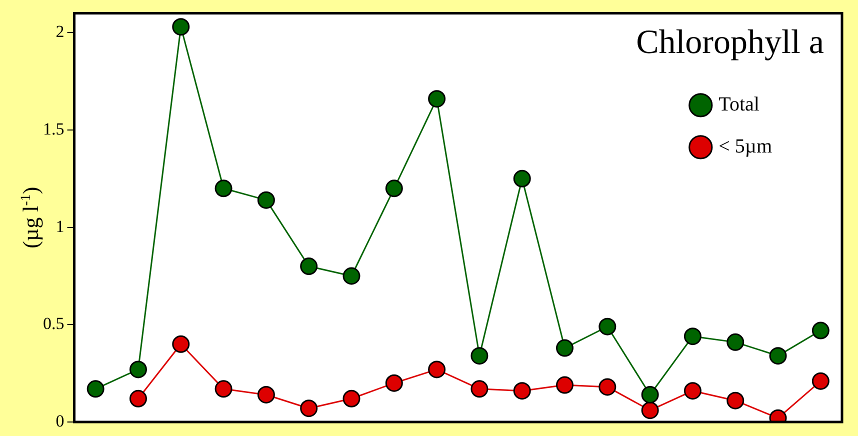  I want to click on y-tick-label: 1, so click(60, 226).